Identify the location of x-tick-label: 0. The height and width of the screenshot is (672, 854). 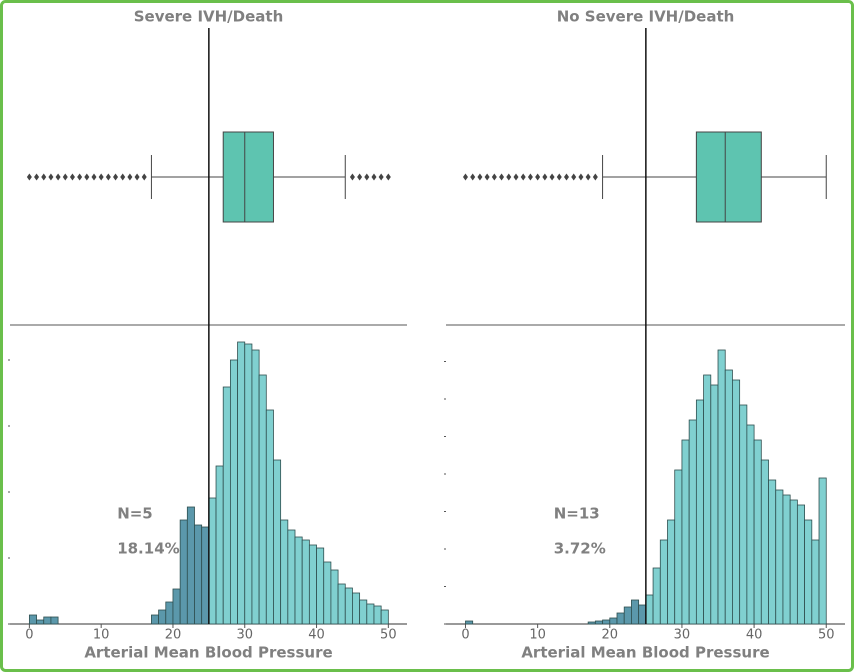
(465, 635).